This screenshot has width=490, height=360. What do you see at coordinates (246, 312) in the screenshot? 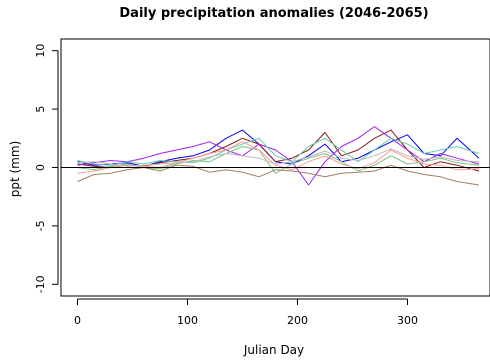
I see `x-axis: 0 100 200 300` at bounding box center [246, 312].